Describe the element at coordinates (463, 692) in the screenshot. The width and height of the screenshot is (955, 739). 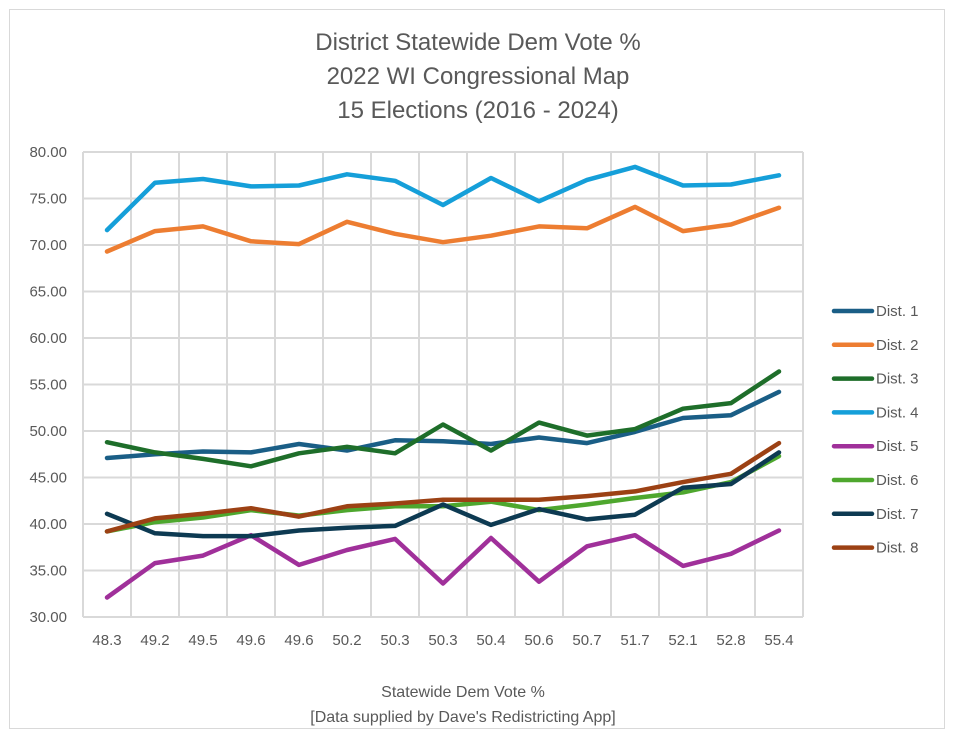
I see `x-axis-title-line-1: Statewide Dem Vote %` at that location.